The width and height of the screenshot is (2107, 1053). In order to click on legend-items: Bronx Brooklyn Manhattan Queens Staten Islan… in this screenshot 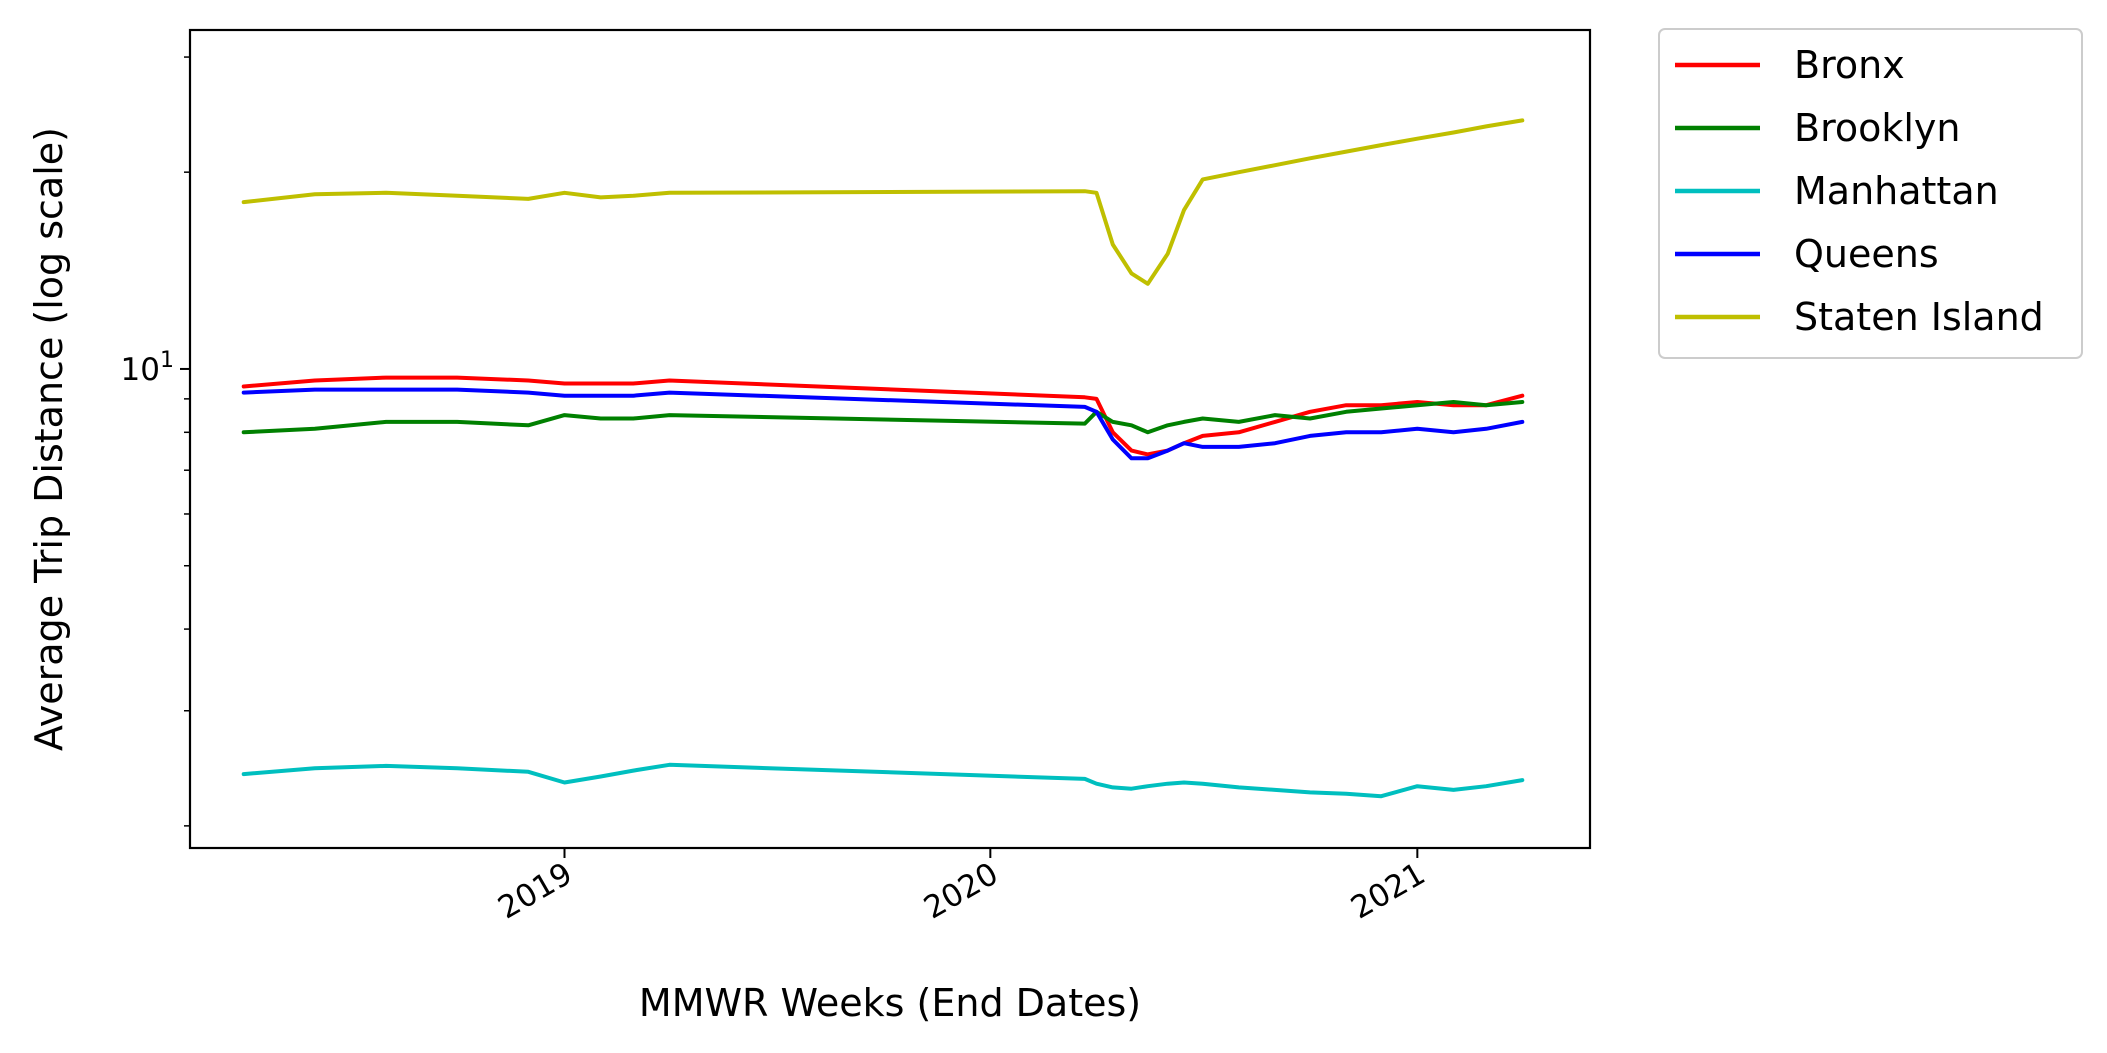, I will do `click(1859, 191)`.